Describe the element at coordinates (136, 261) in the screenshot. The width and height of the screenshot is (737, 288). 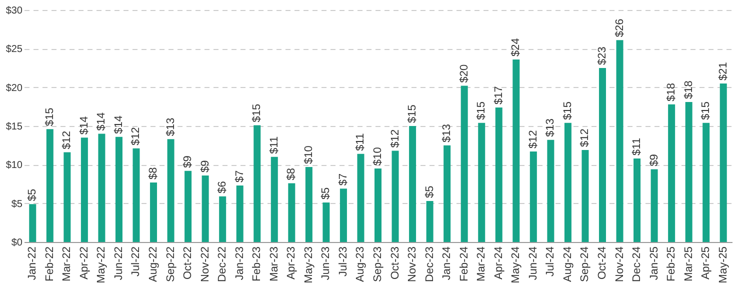
I see `x-tick-label: Jul-22` at that location.